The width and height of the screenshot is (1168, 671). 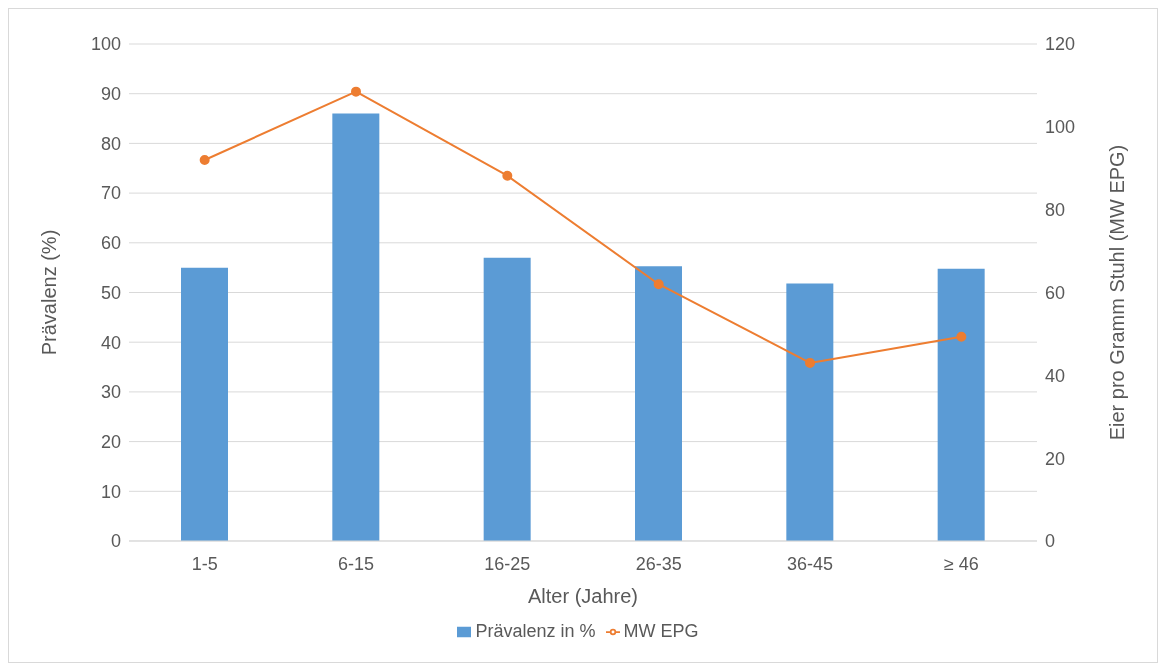 What do you see at coordinates (1055, 292) in the screenshot?
I see `y2-tick-label: 60` at bounding box center [1055, 292].